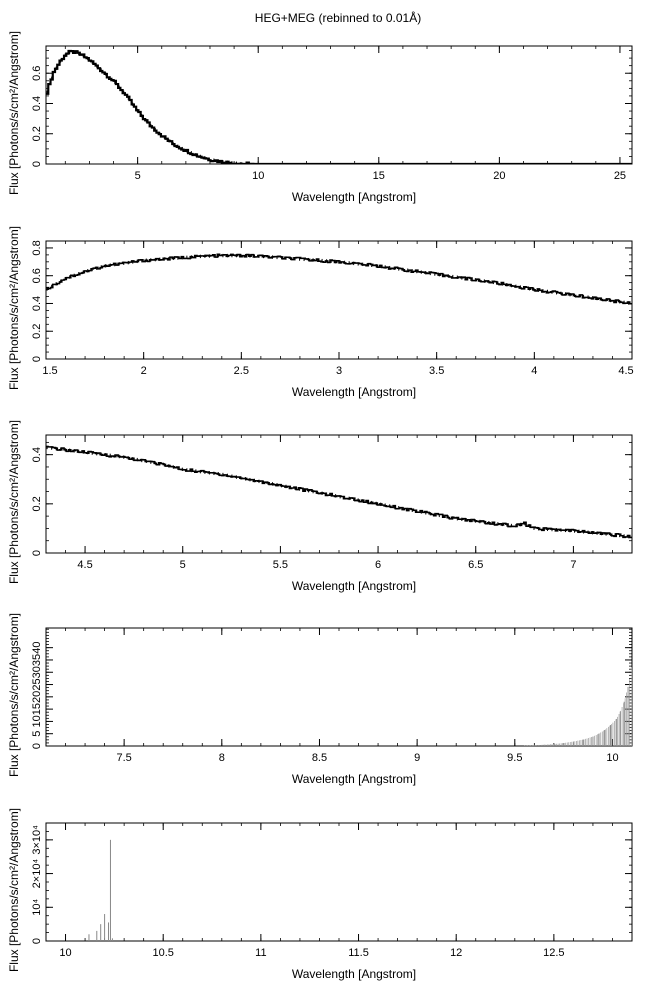 Image resolution: width=650 pixels, height=991 pixels. Describe the element at coordinates (553, 953) in the screenshot. I see `x-tick-label: 12.5` at that location.